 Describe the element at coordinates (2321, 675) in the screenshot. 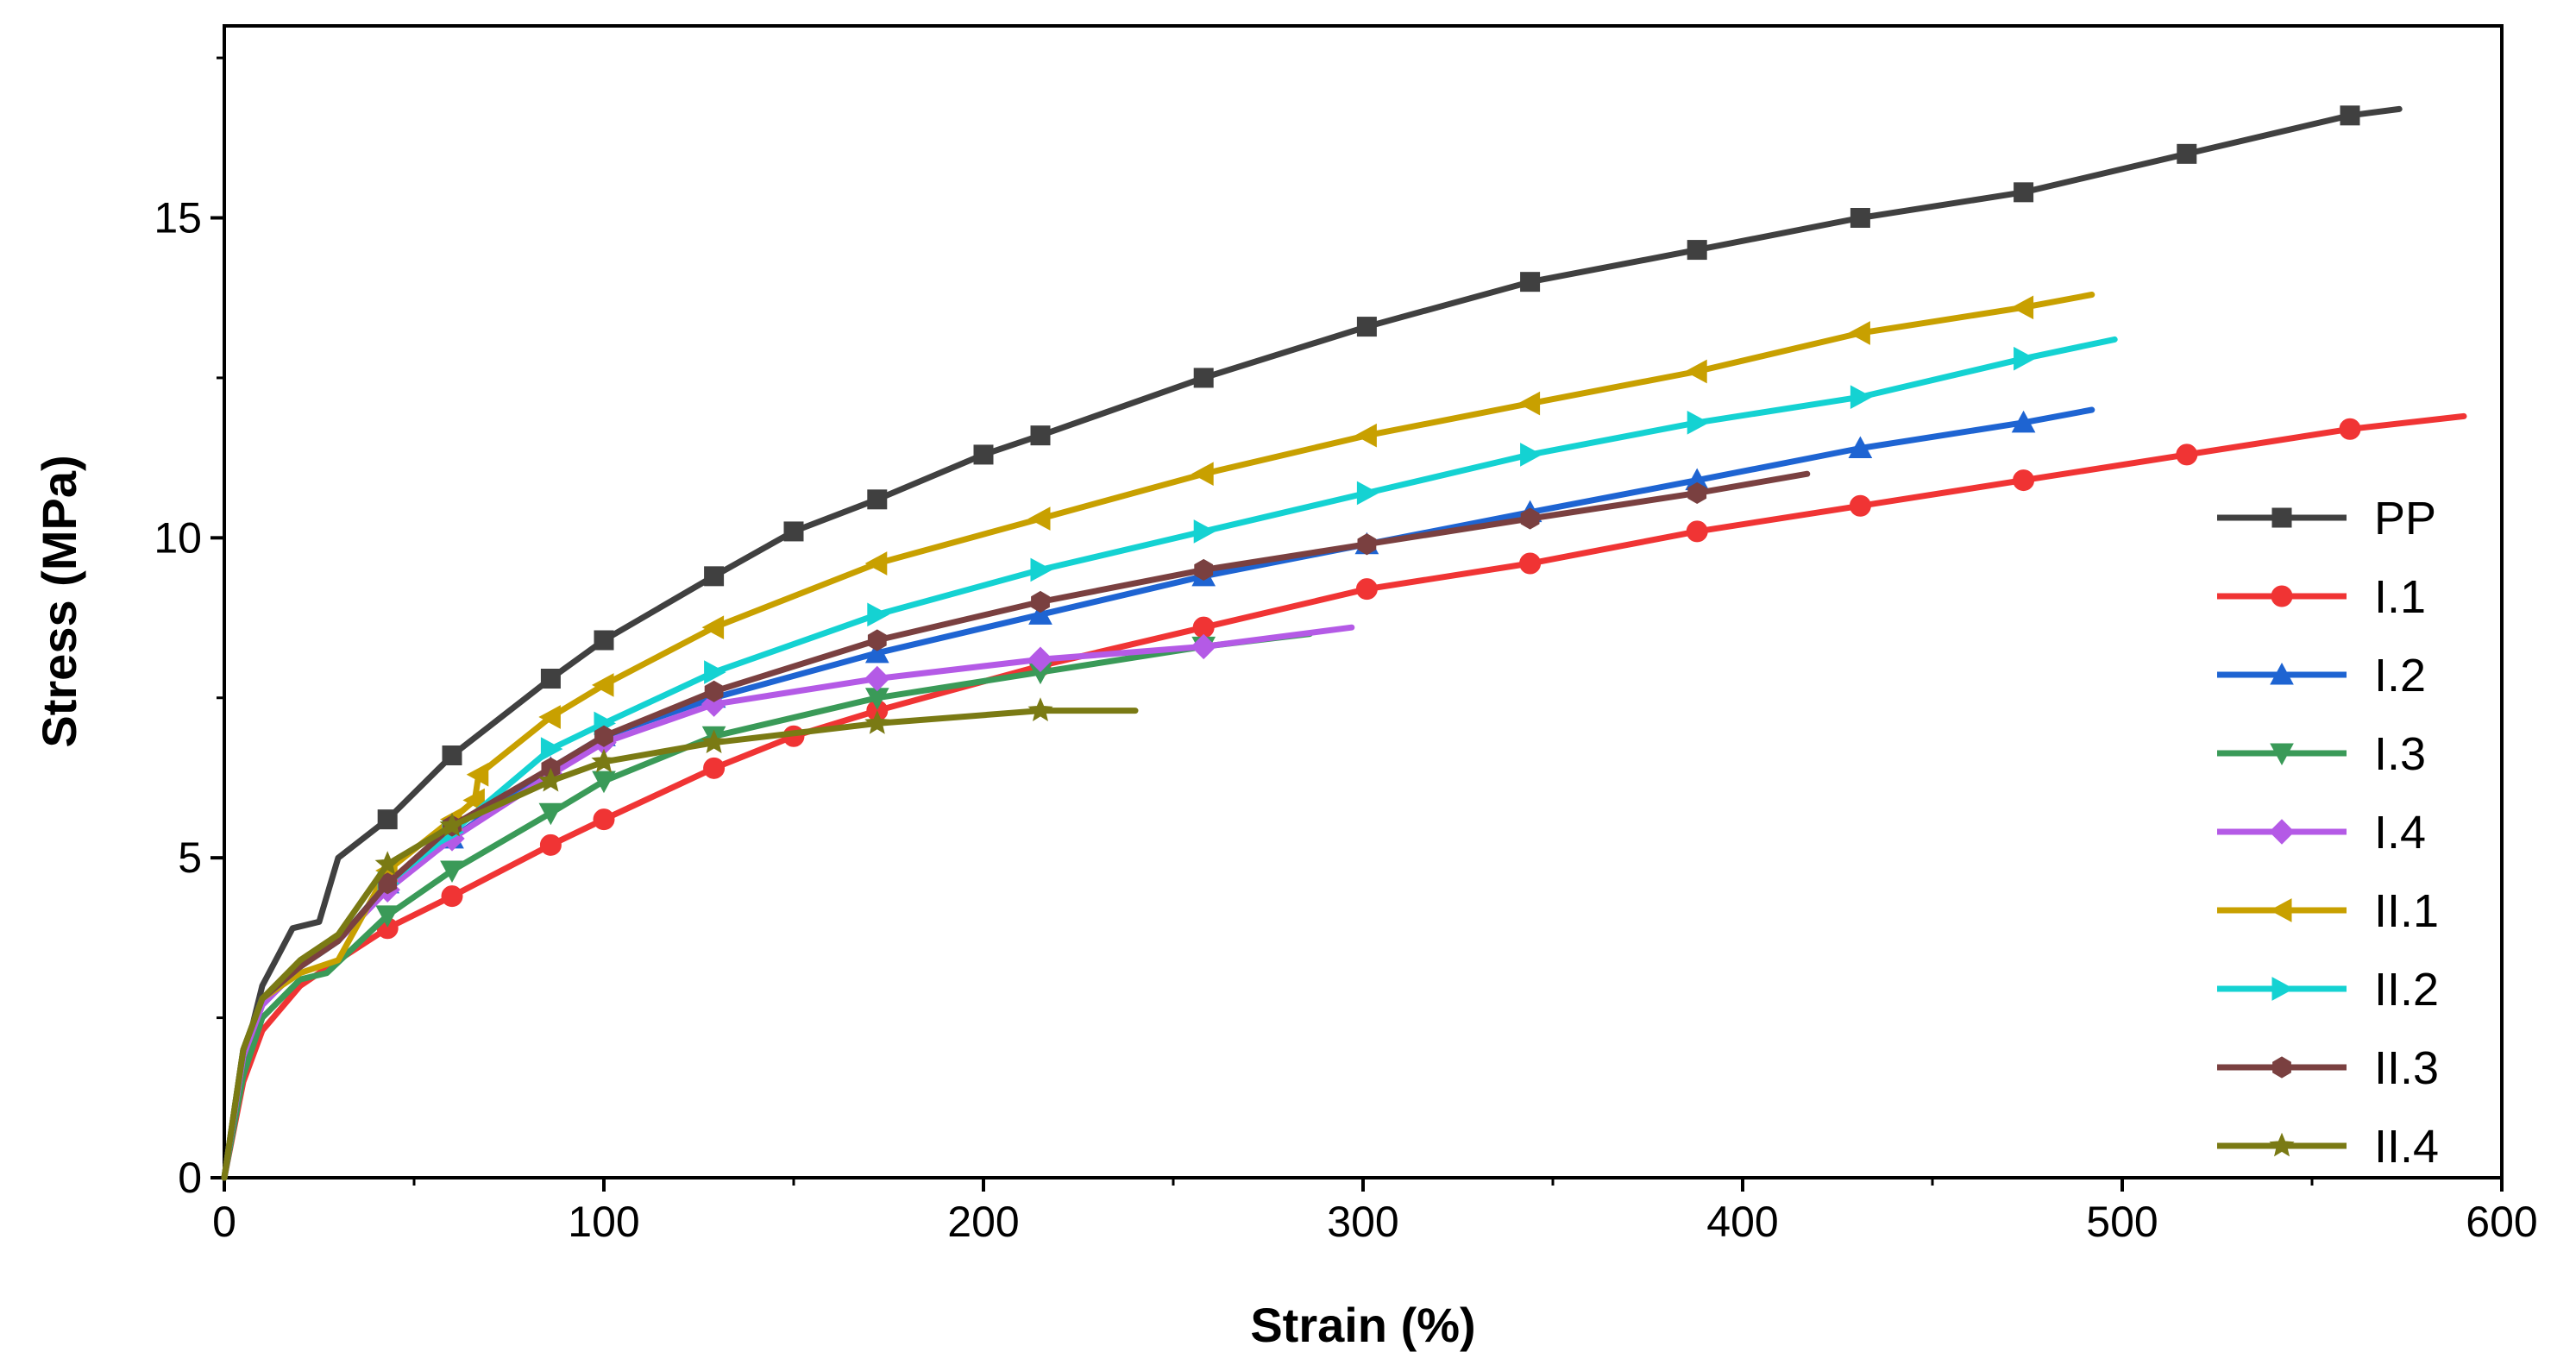

I see `legend-entry: I.2` at that location.